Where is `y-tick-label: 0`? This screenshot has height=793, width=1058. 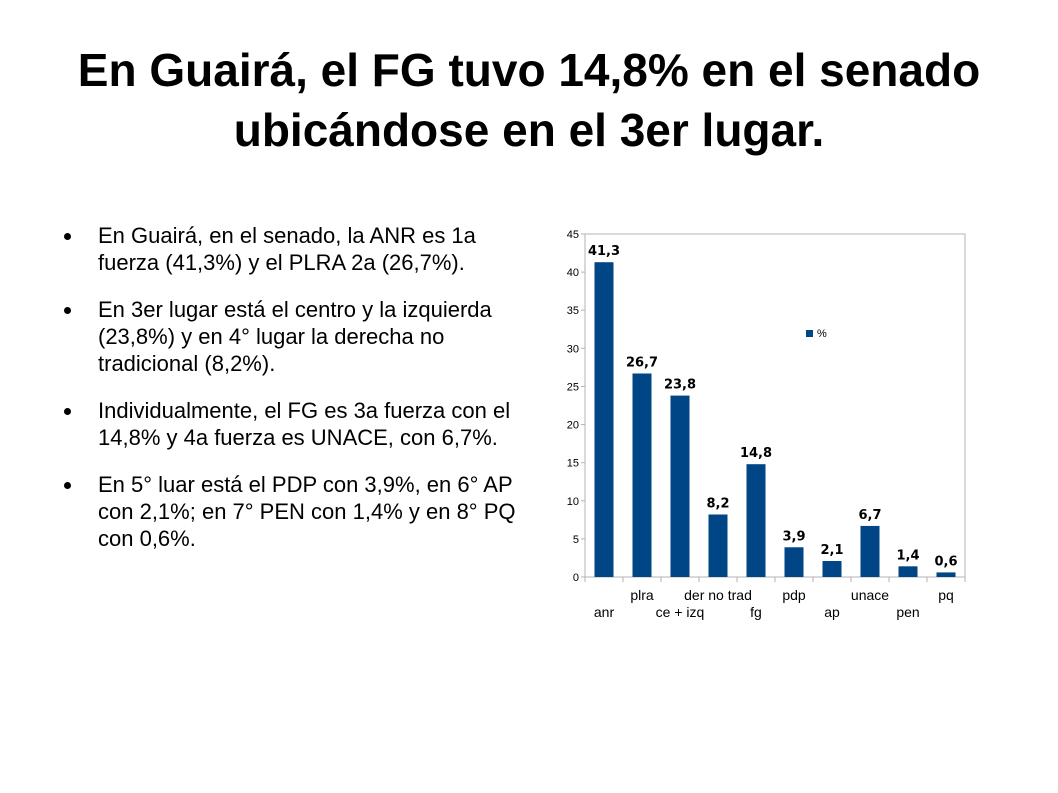
y-tick-label: 0 is located at coordinates (576, 578).